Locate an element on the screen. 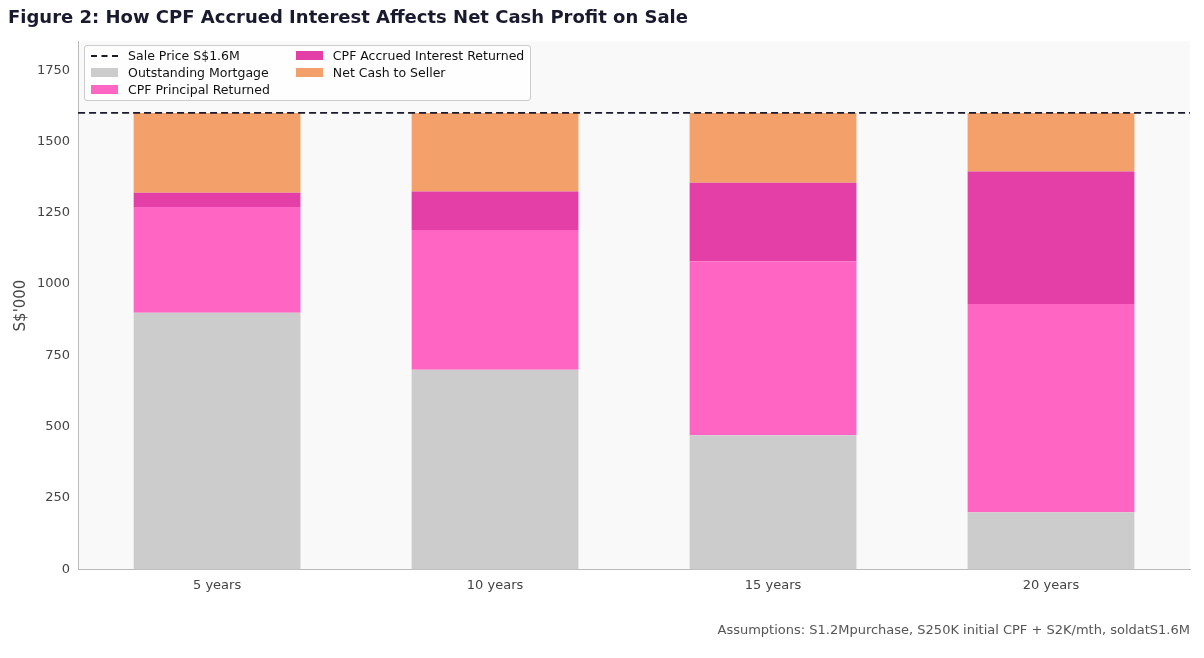  chart-title: Figure 2: How CPF Accrued Interest Affects Net Cash Profit on Sale is located at coordinates (348, 17).